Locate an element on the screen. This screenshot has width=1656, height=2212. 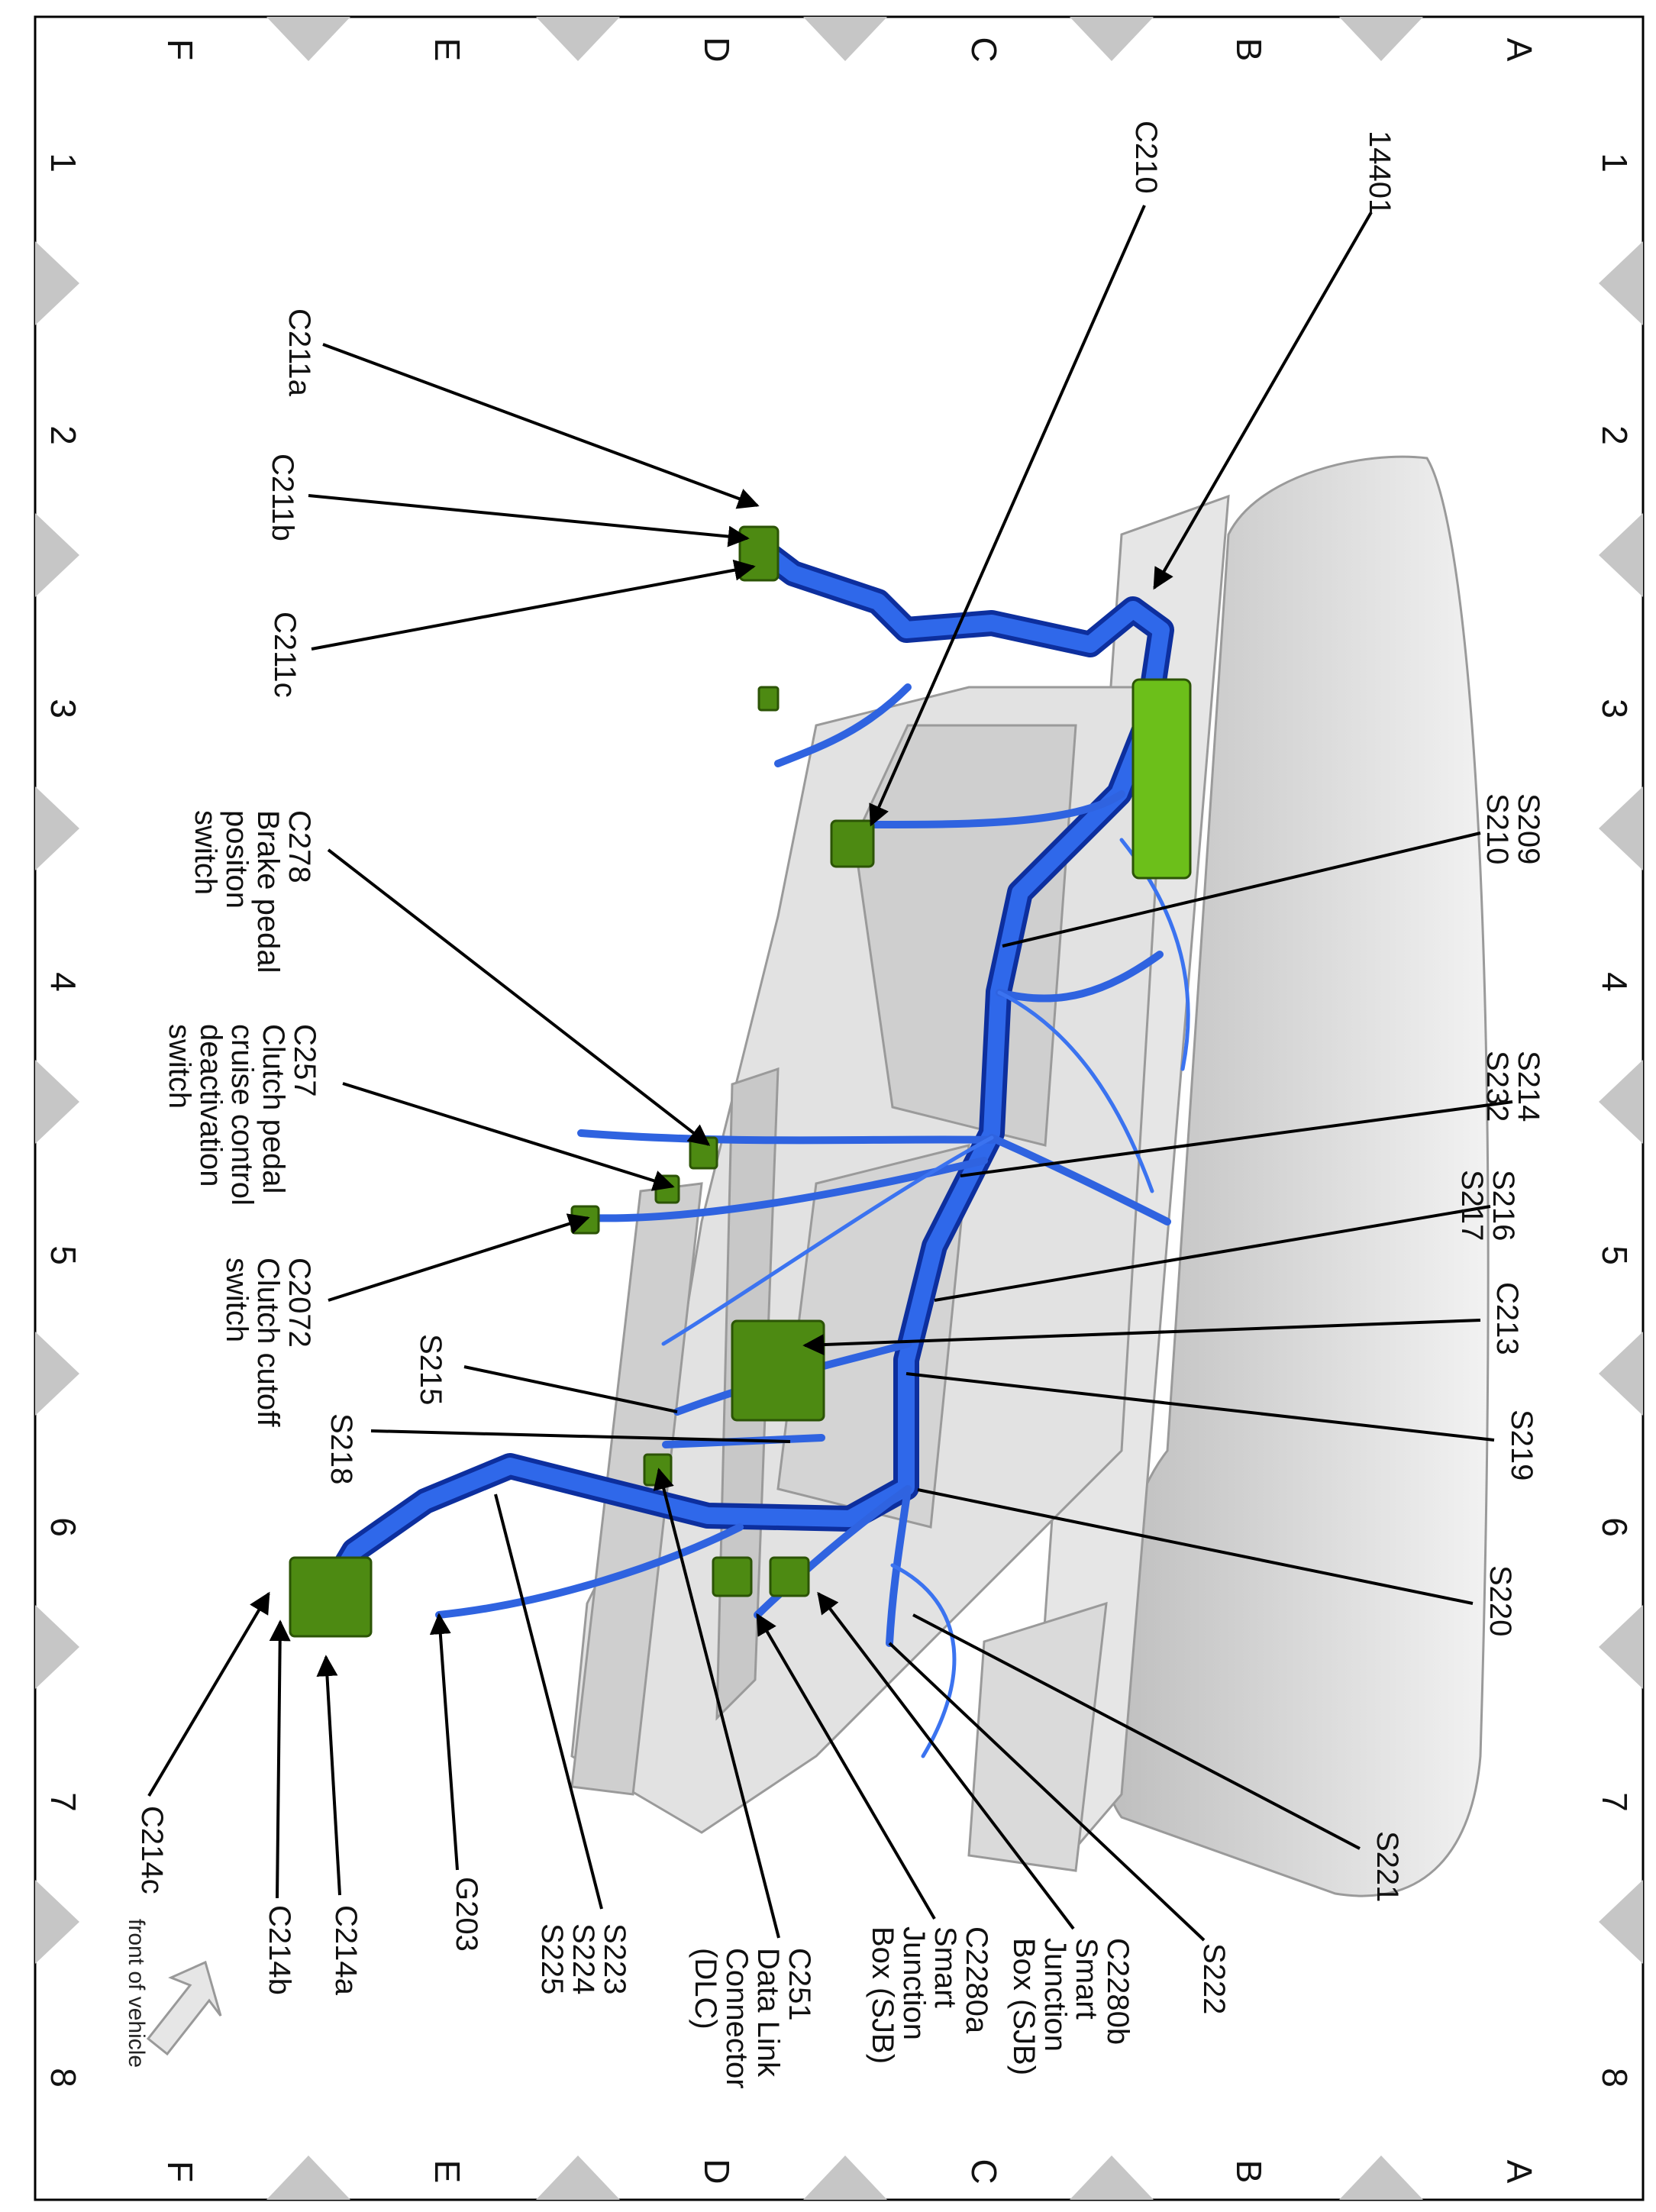
leader-line-c210 is located at coordinates (1007, 516).